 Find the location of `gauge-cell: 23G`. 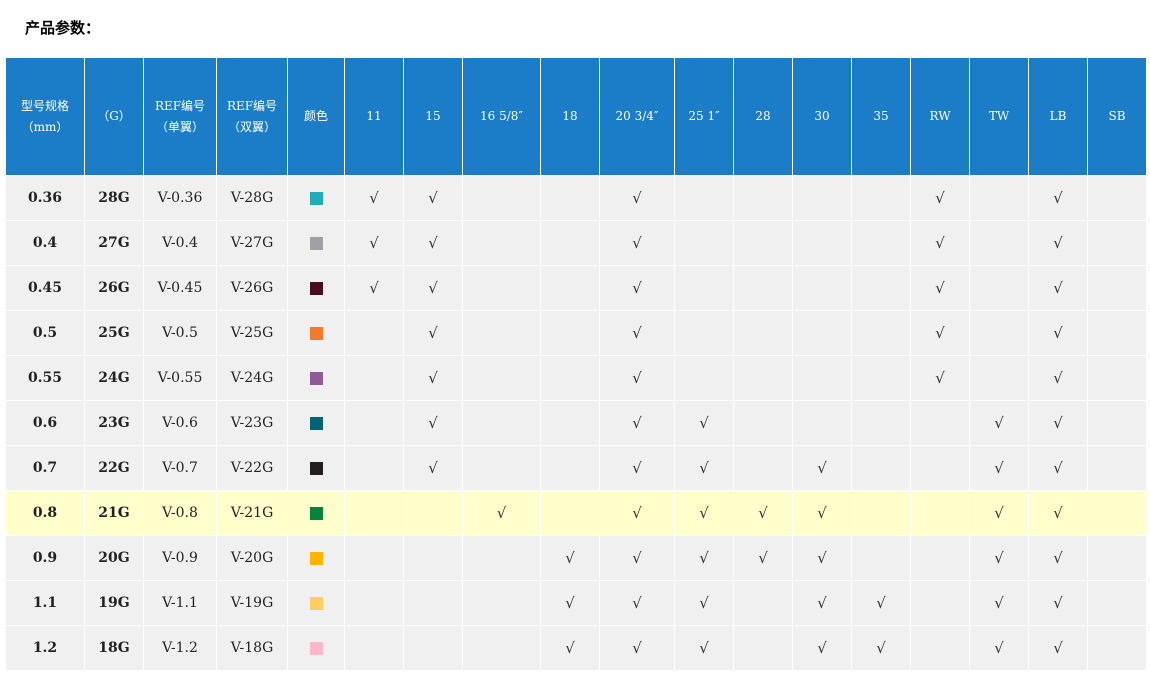

gauge-cell: 23G is located at coordinates (114, 423).